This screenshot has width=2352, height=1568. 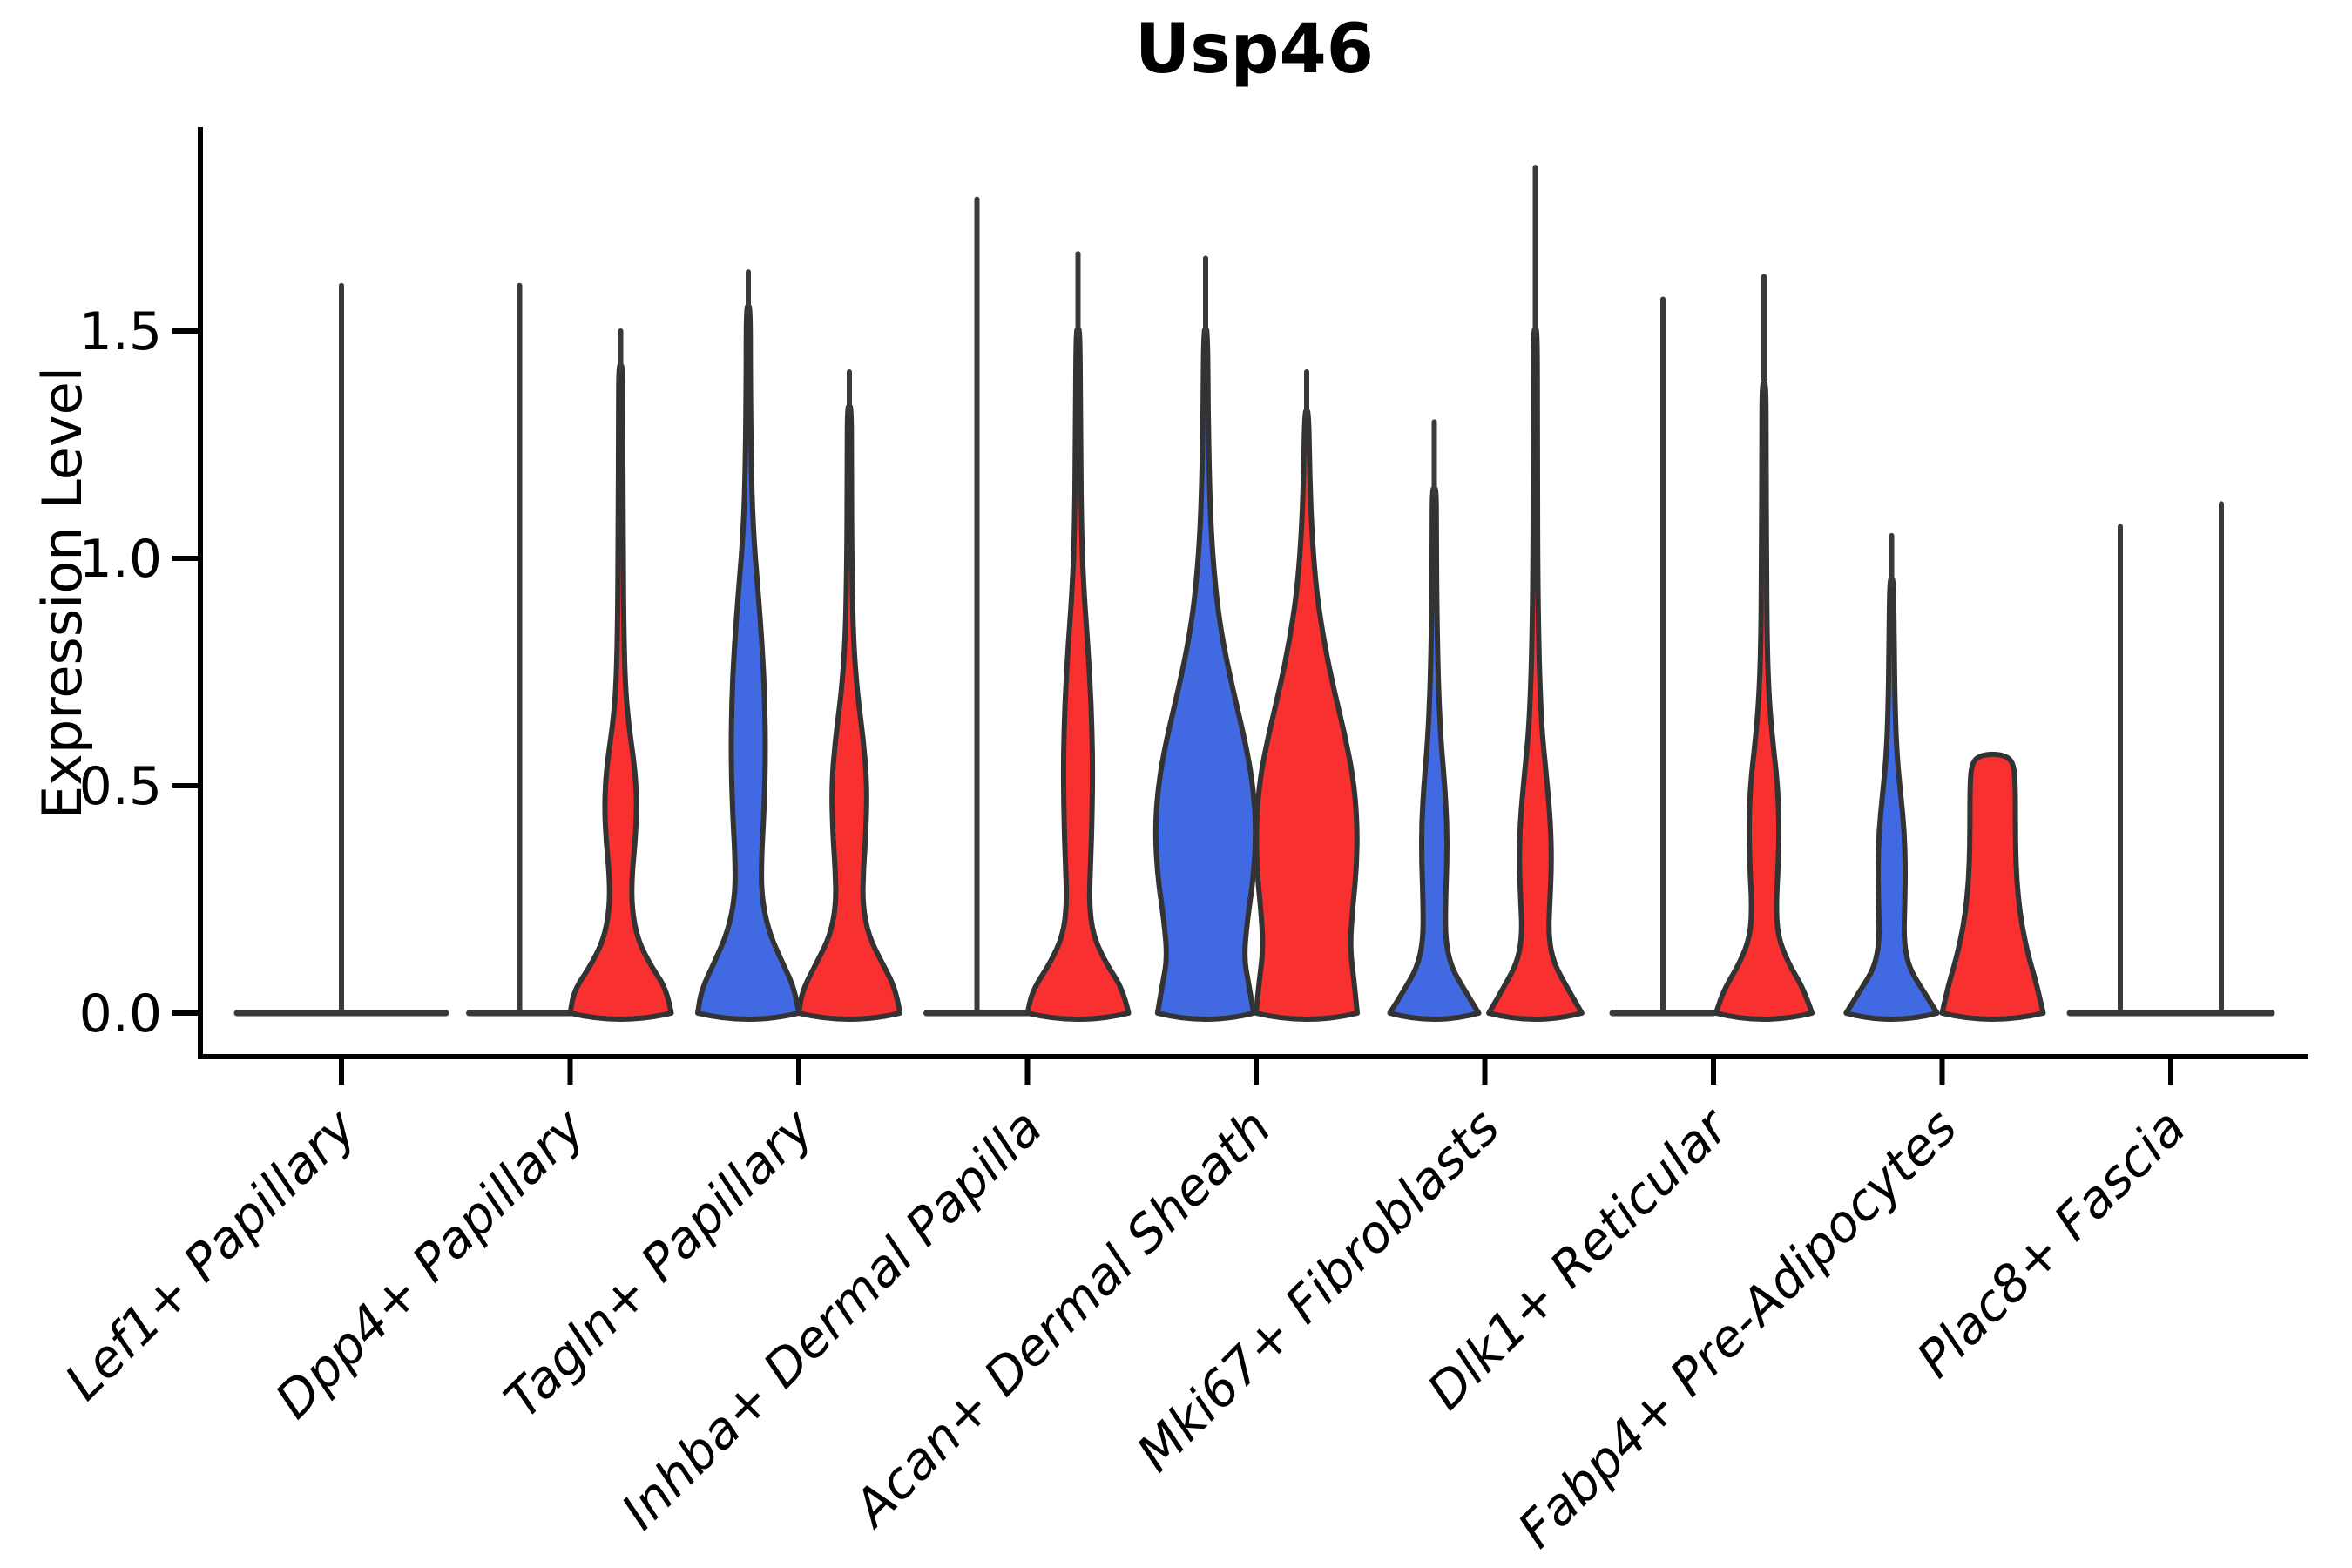 I want to click on chart-title: Usp46, so click(x=1254, y=49).